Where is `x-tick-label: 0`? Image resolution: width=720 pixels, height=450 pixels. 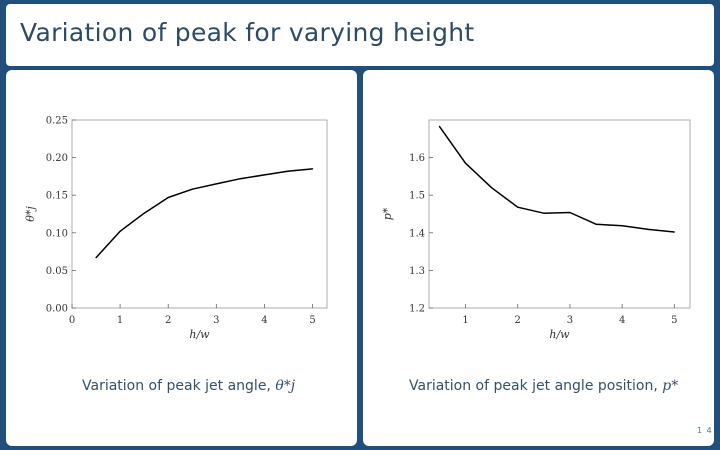 x-tick-label: 0 is located at coordinates (72, 320).